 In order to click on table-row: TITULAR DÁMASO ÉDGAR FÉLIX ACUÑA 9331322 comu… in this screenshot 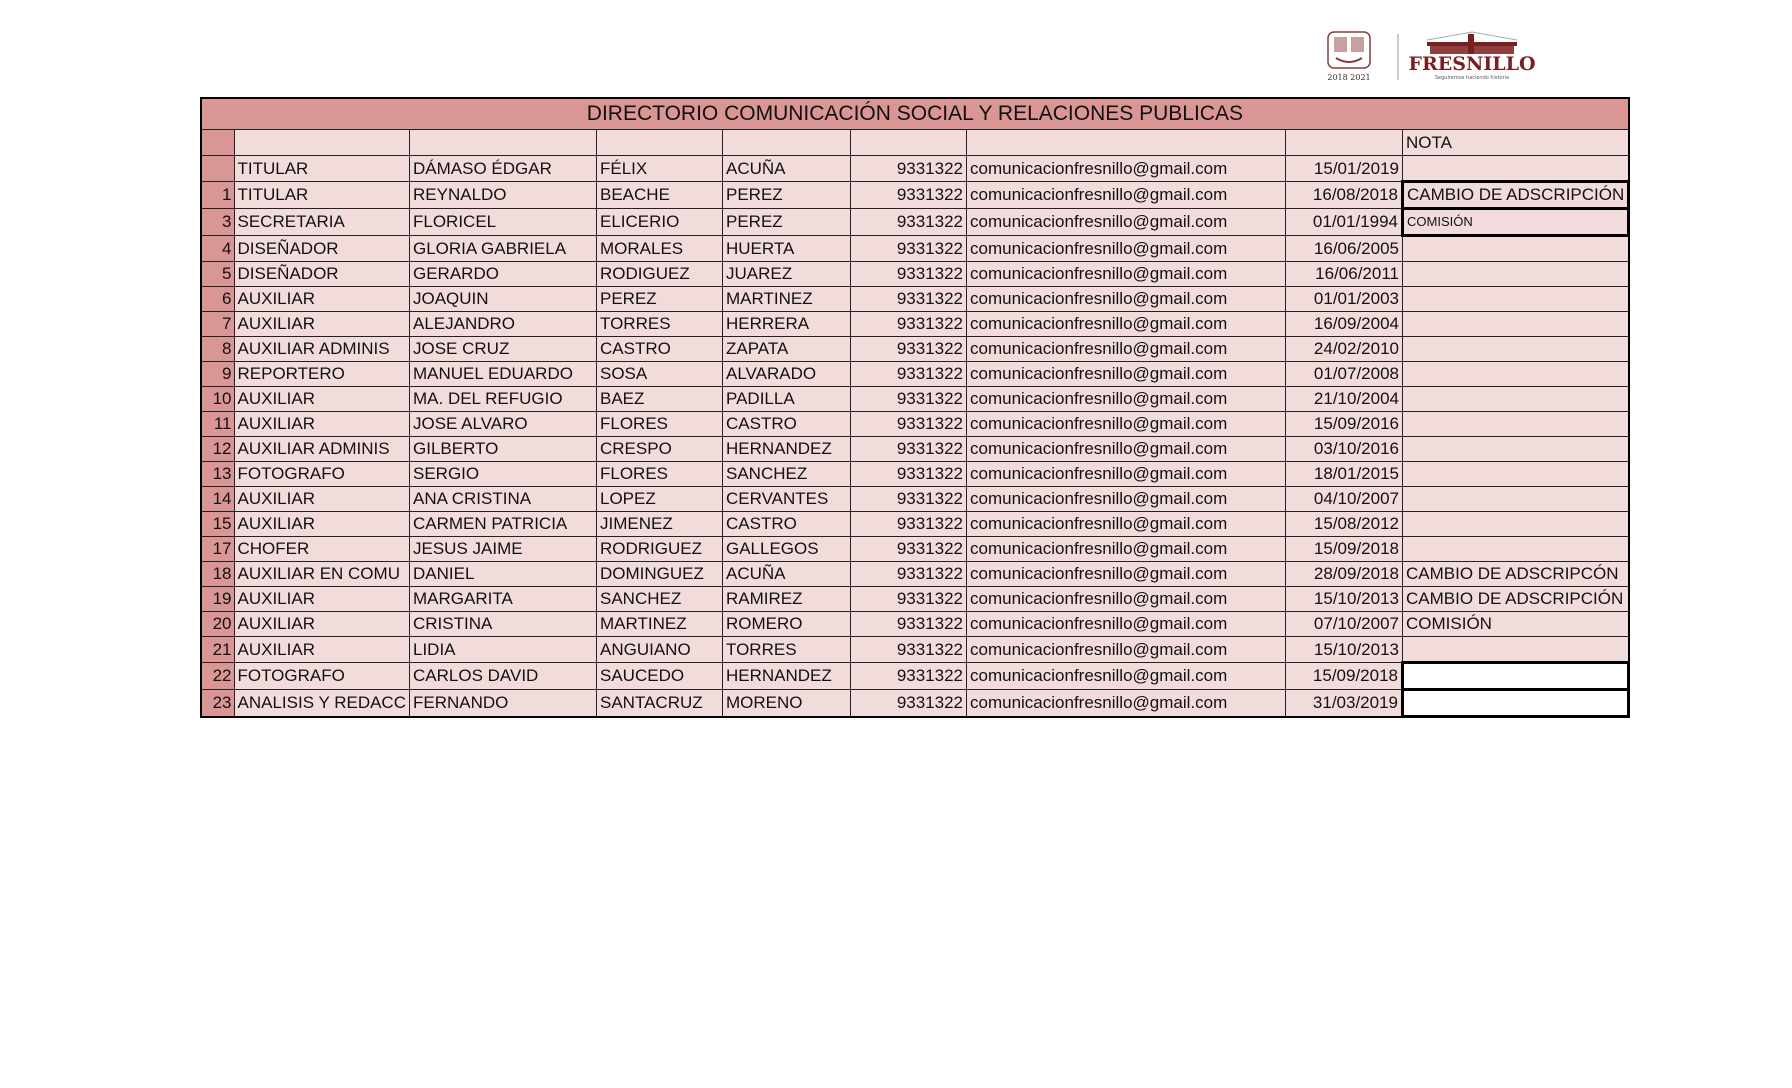, I will do `click(915, 168)`.